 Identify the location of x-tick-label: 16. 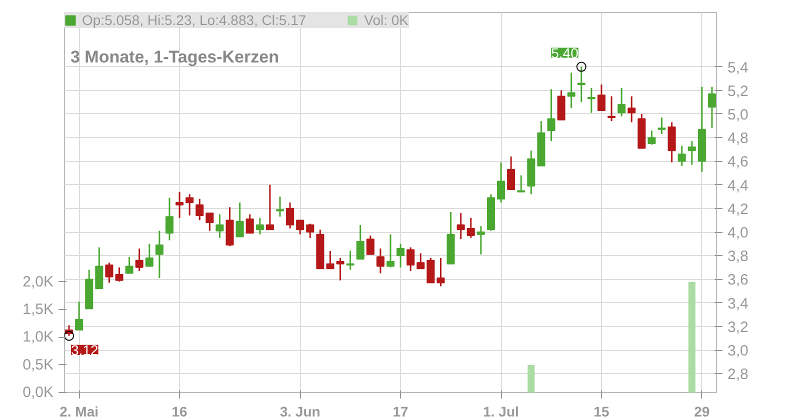
(180, 412).